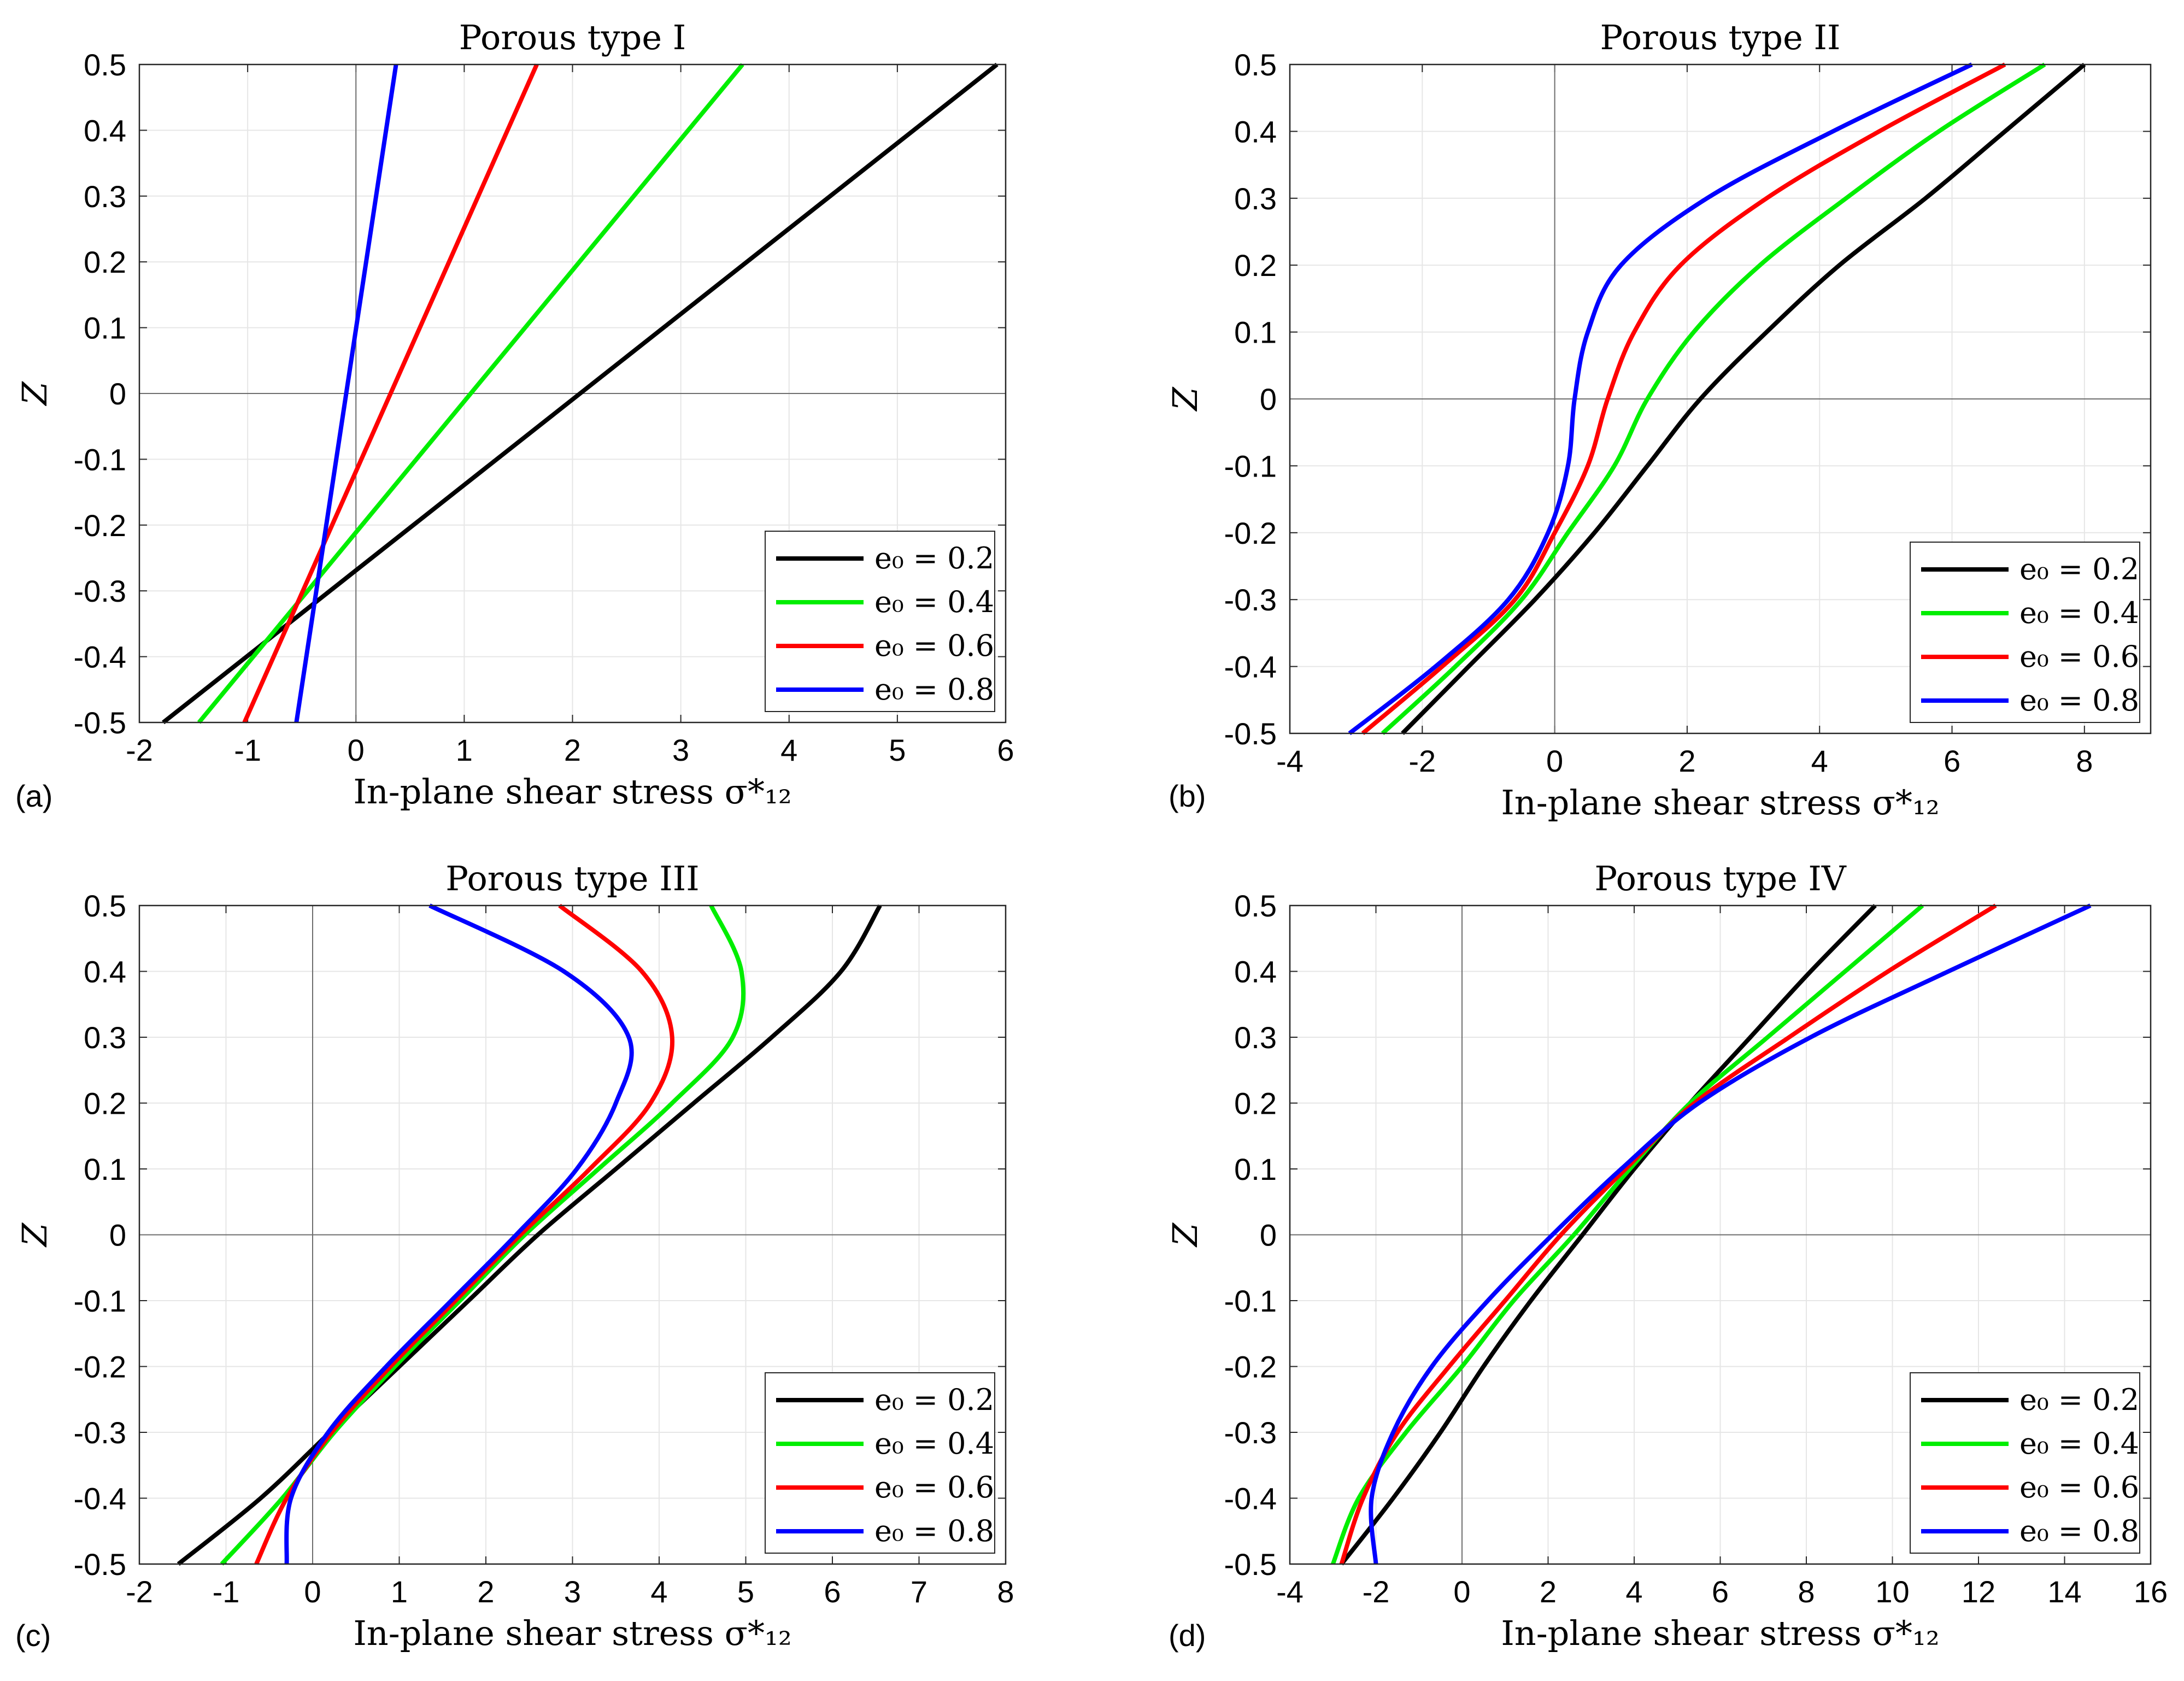  I want to click on x-tick-label: 10, so click(1892, 1591).